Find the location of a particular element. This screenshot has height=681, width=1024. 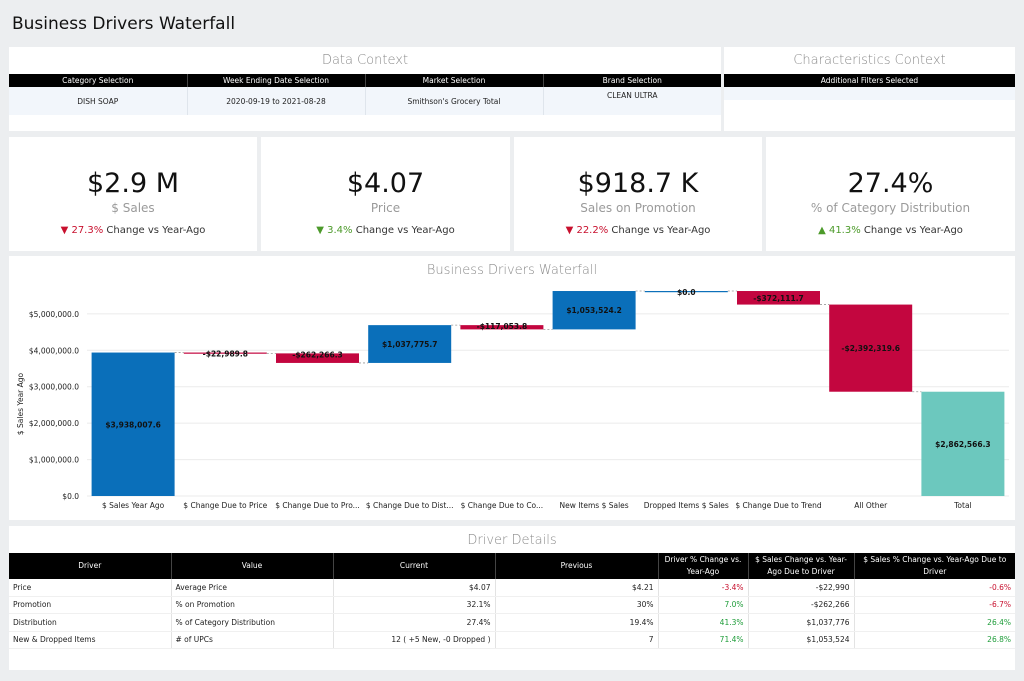

driver-pct-change-cell: -3.4% is located at coordinates (703, 588).